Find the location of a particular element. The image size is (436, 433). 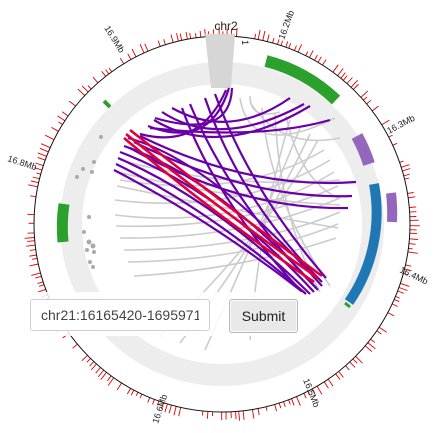

gene-block-green-small is located at coordinates (107, 104).